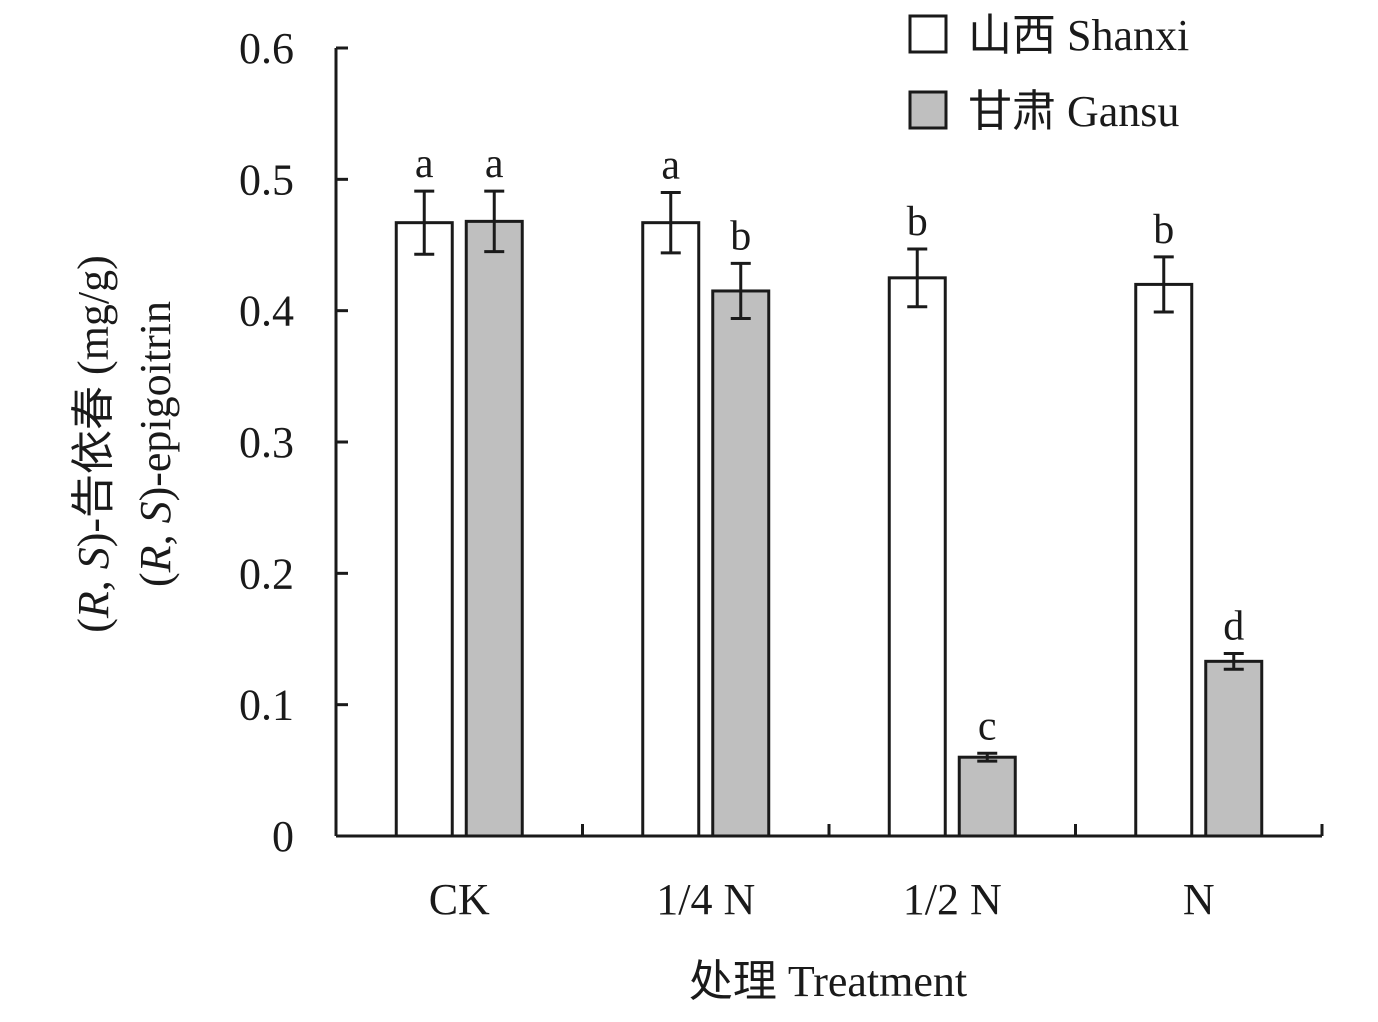 This screenshot has width=1378, height=1022. I want to click on y-axis-title-line2: (R, S)-epigoitrin, so click(155, 444).